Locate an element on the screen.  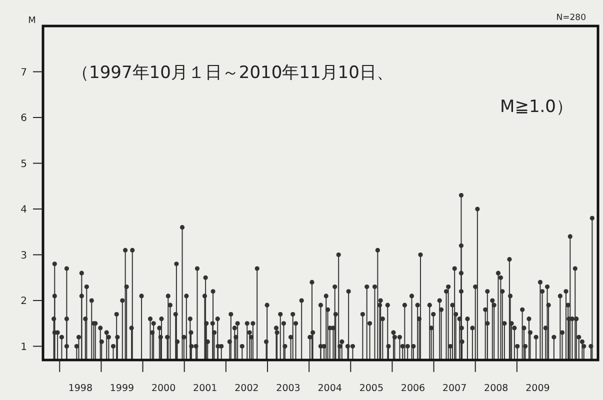
text: （1997年10月１日～2010年11月10日、 M≧1.0） is located at coordinates (322, 90).